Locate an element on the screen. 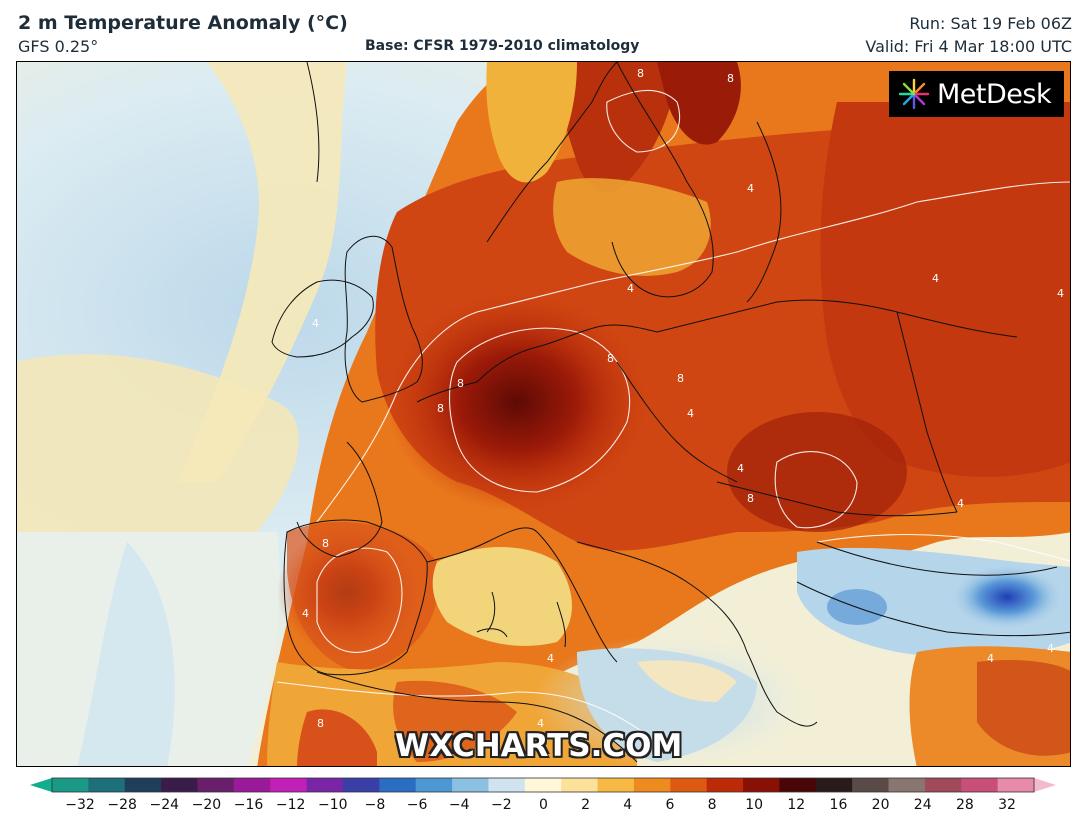  colorbar-ramp is located at coordinates (543, 785).